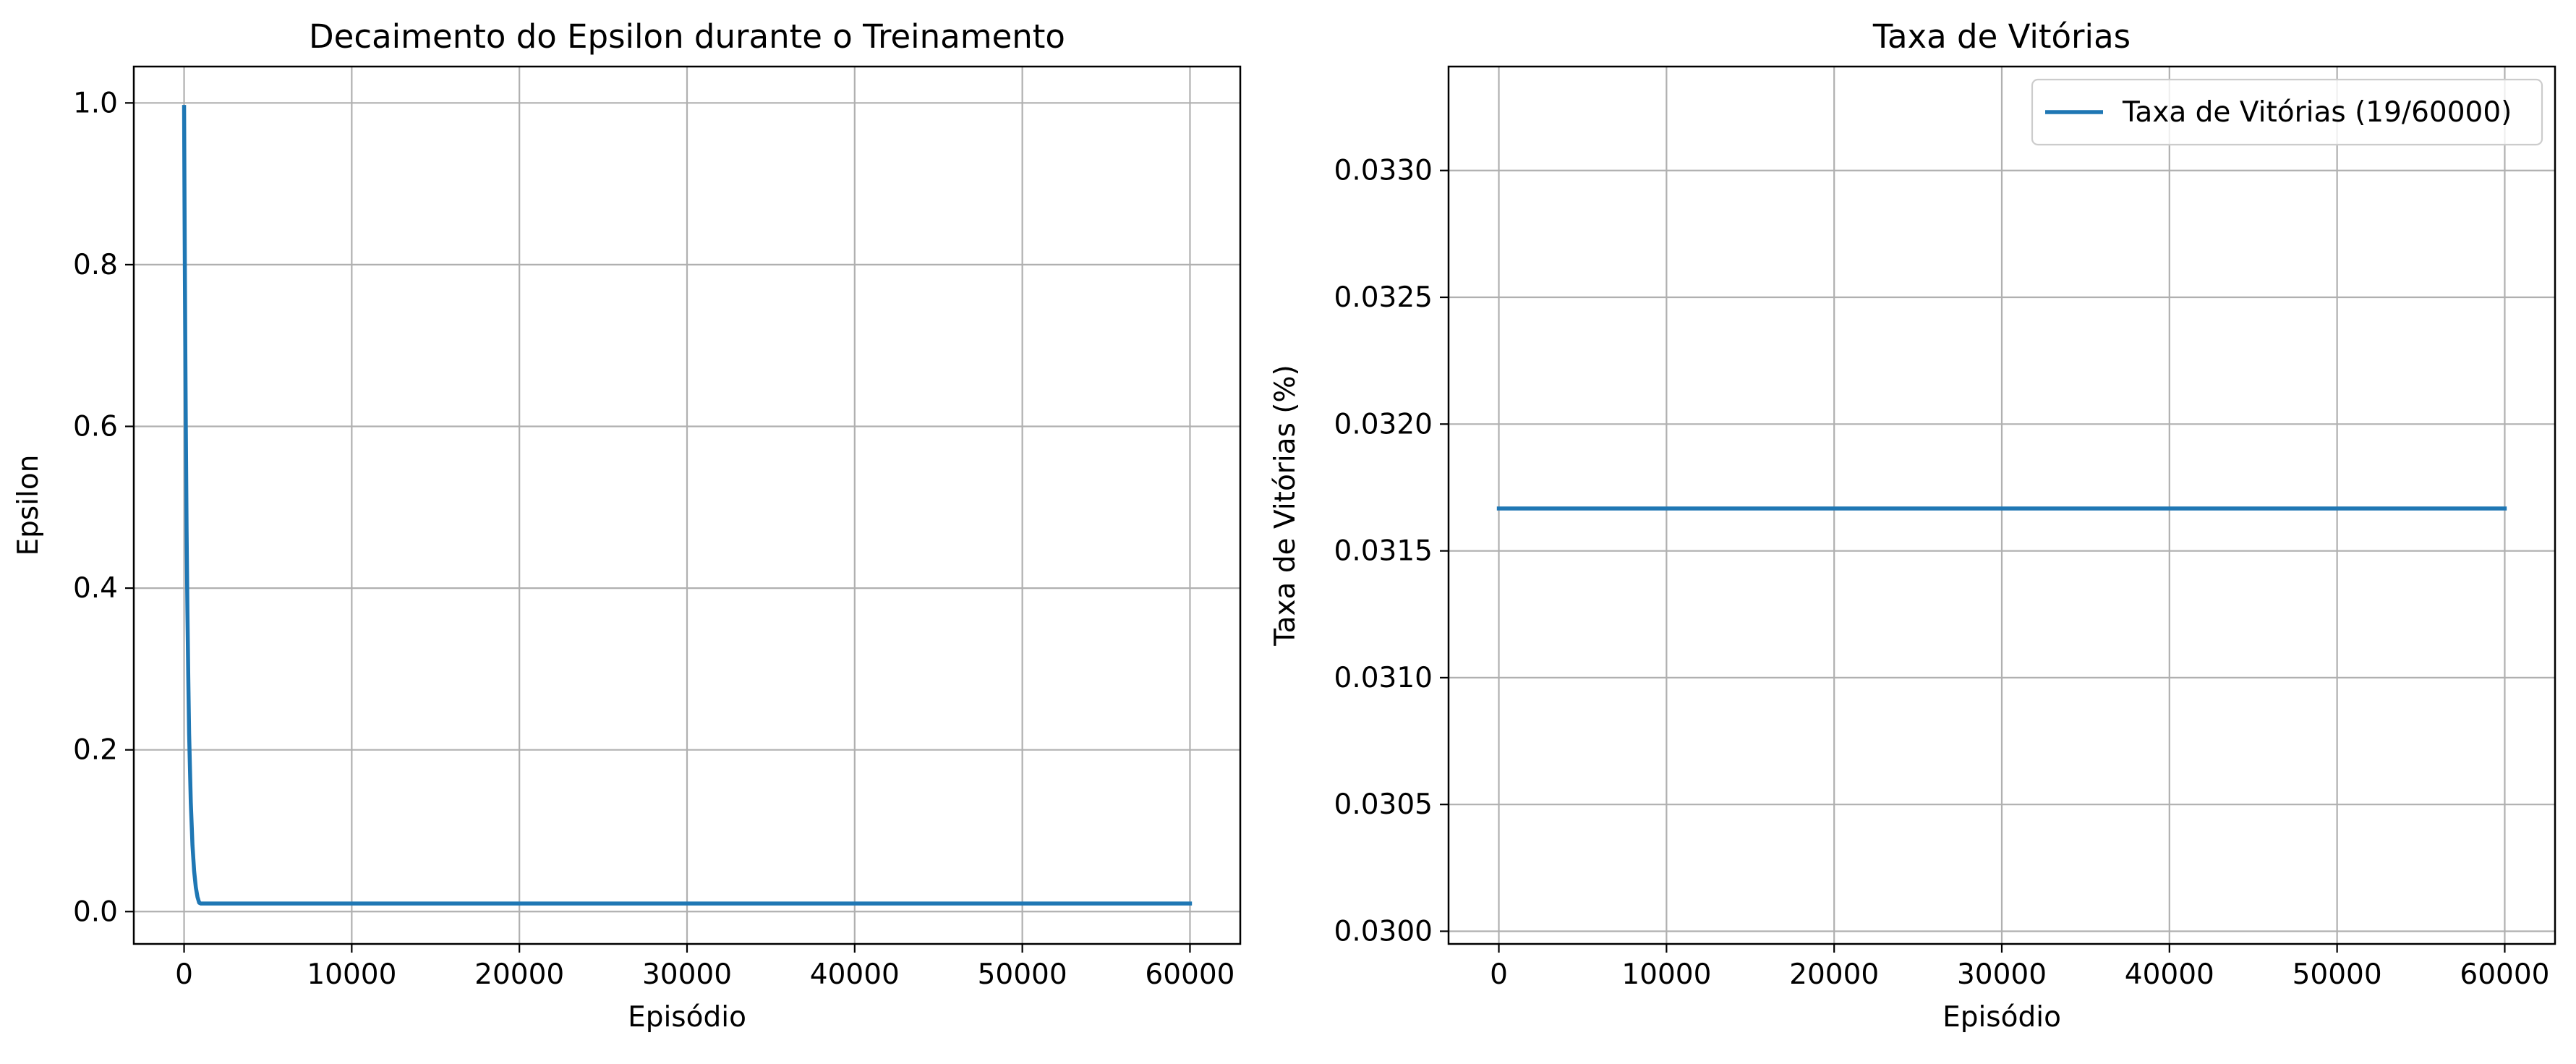  What do you see at coordinates (1383, 551) in the screenshot?
I see `chart-2-y-tick-label: 0.0315` at bounding box center [1383, 551].